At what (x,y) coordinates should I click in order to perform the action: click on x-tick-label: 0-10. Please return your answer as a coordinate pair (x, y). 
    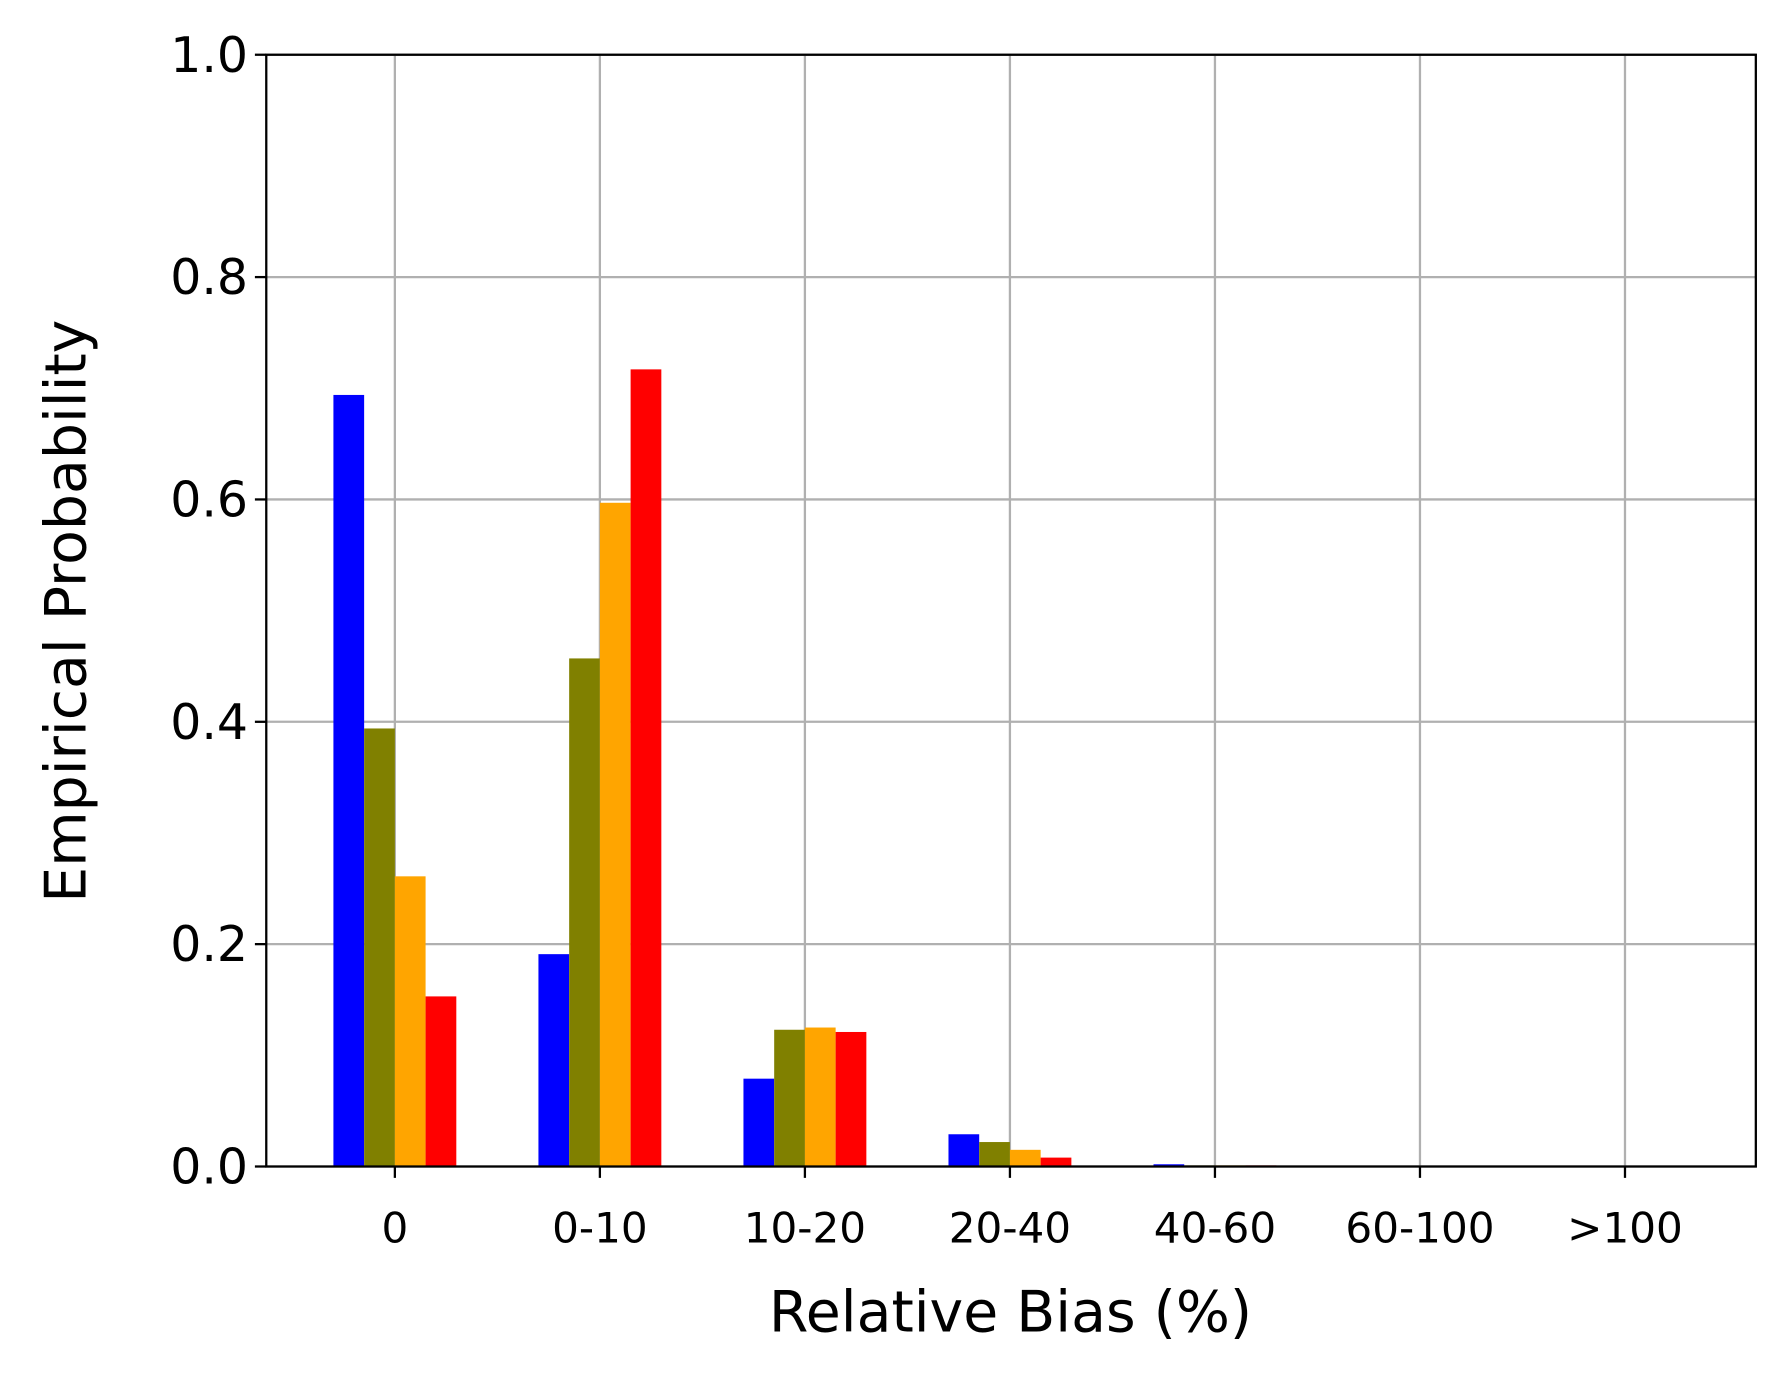
    Looking at the image, I should click on (600, 1228).